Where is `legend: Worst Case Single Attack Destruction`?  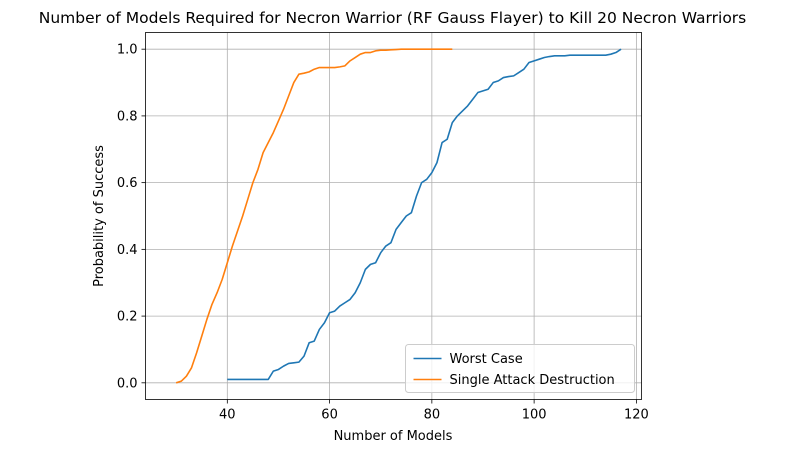 legend: Worst Case Single Attack Destruction is located at coordinates (520, 368).